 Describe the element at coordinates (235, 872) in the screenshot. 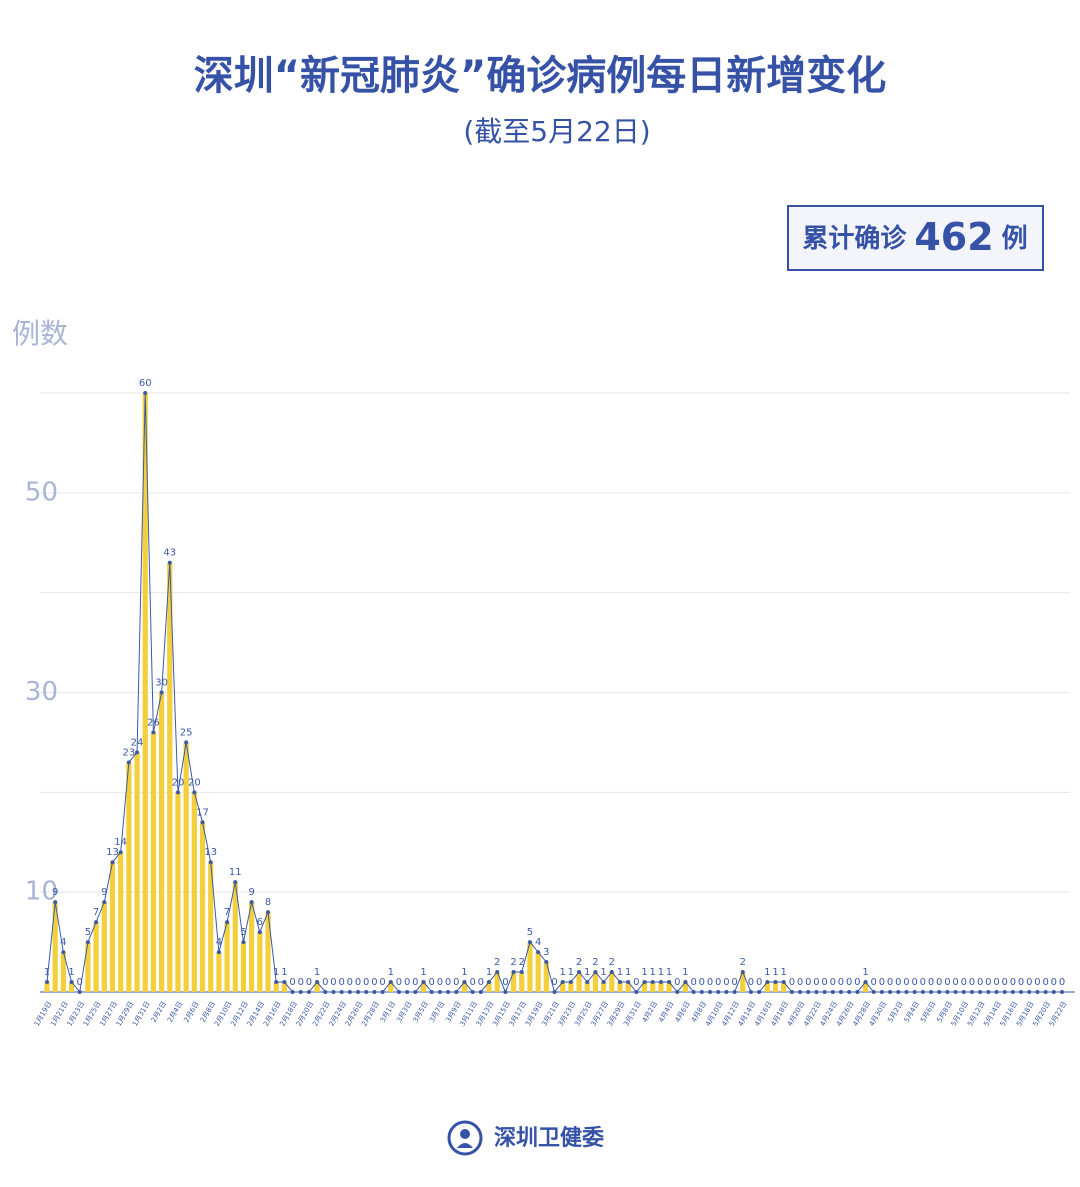

I see `value-label: 11` at that location.